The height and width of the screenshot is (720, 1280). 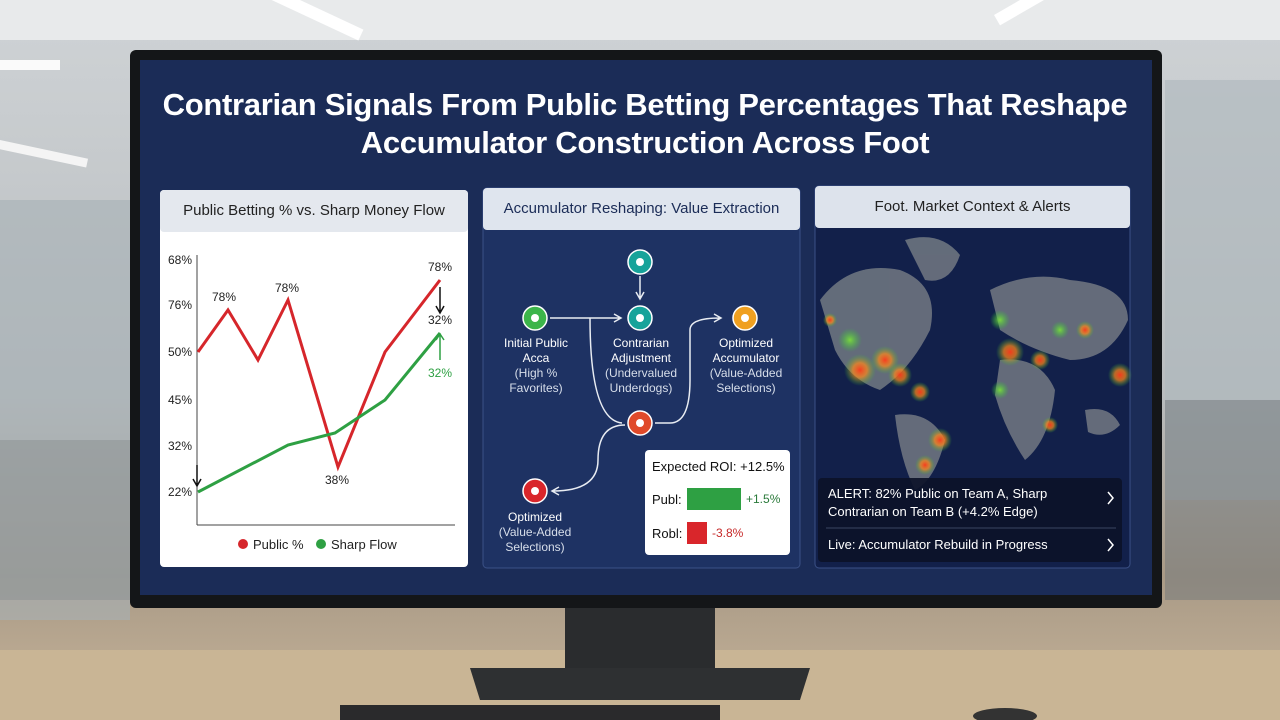 I want to click on legend-label: Sharp Flow, so click(x=364, y=544).